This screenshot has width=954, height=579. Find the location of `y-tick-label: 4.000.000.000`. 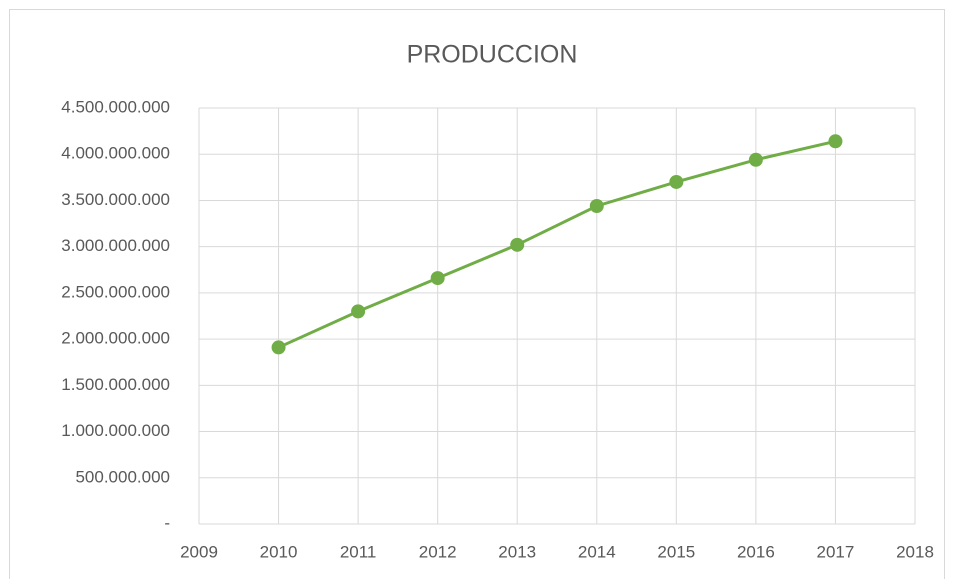

y-tick-label: 4.000.000.000 is located at coordinates (115, 153).